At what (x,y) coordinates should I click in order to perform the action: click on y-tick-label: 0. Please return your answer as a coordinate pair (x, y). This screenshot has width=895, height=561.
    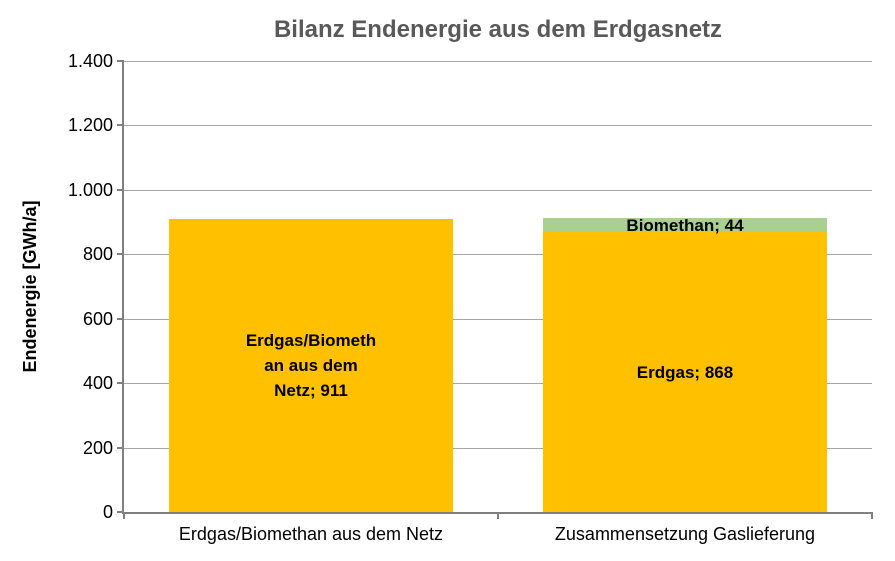
    Looking at the image, I should click on (107, 512).